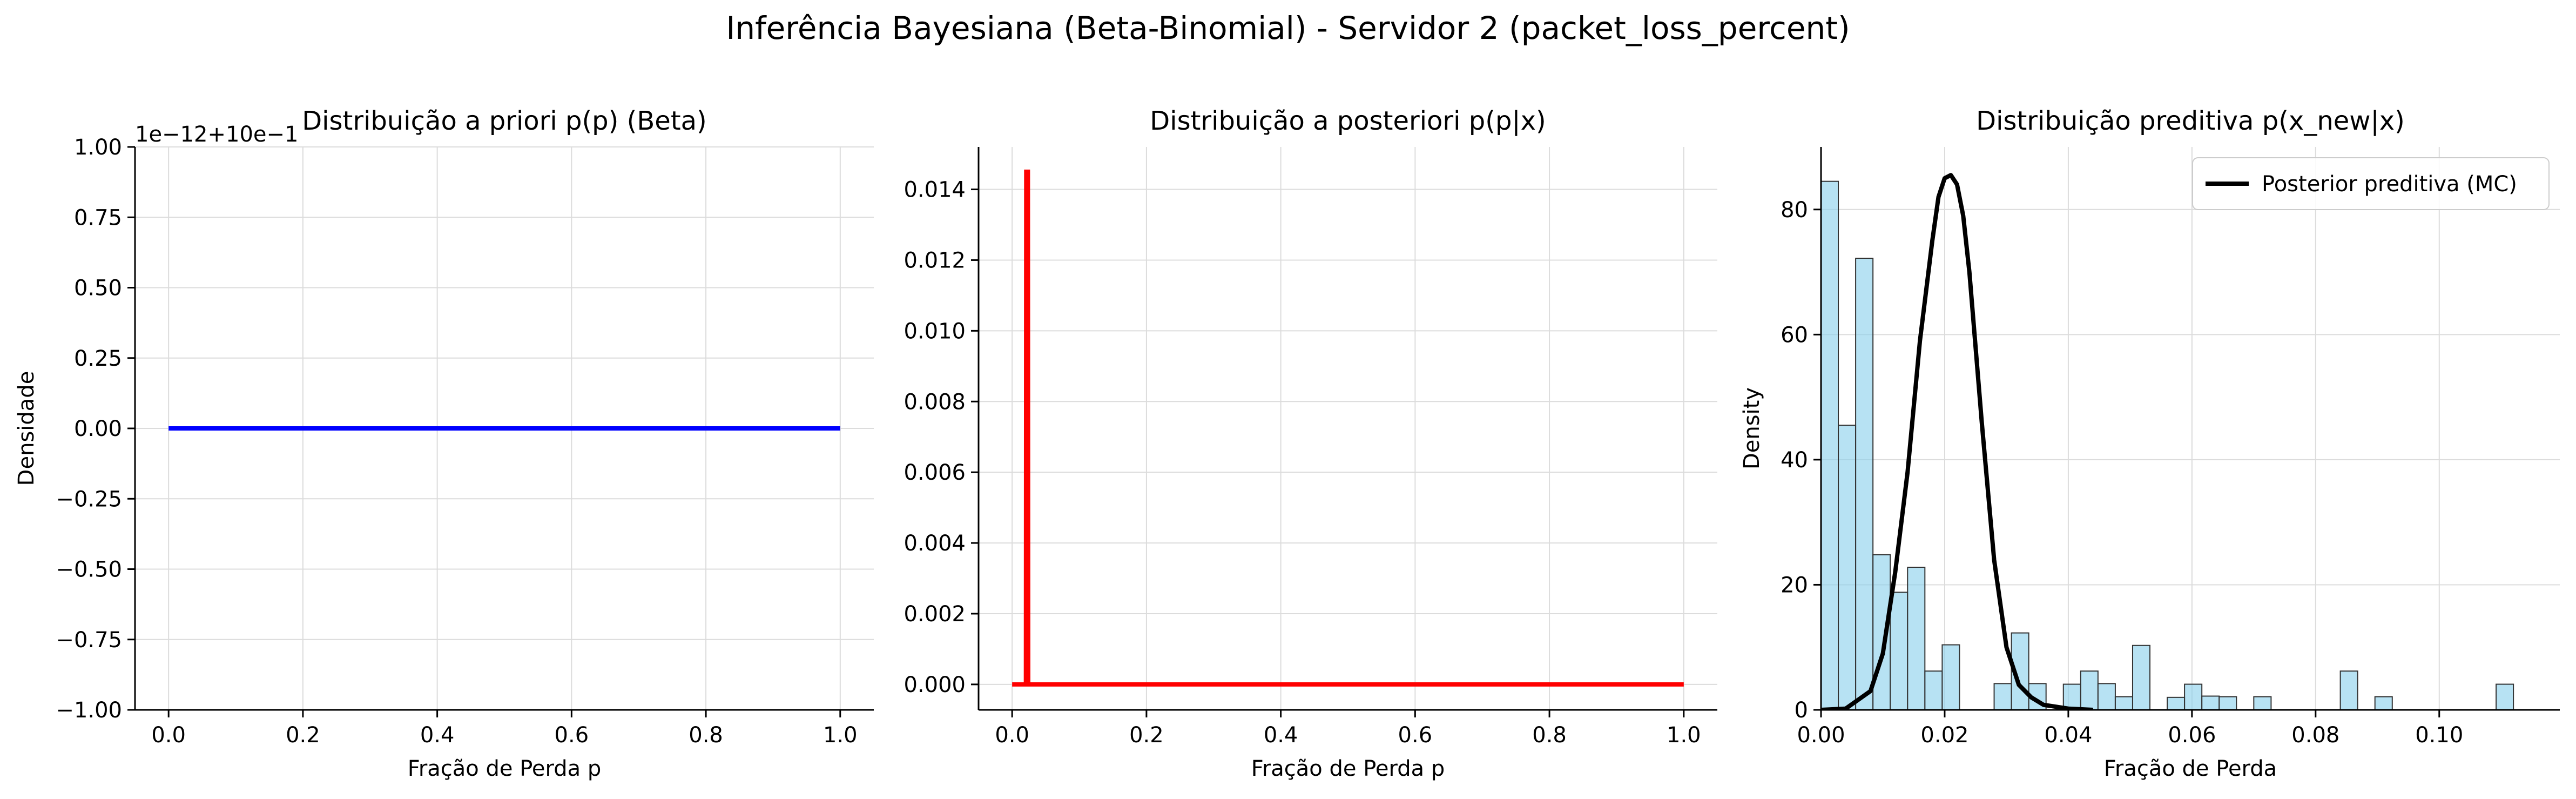 The width and height of the screenshot is (2576, 799). I want to click on y-tick-label: 0.00, so click(98, 429).